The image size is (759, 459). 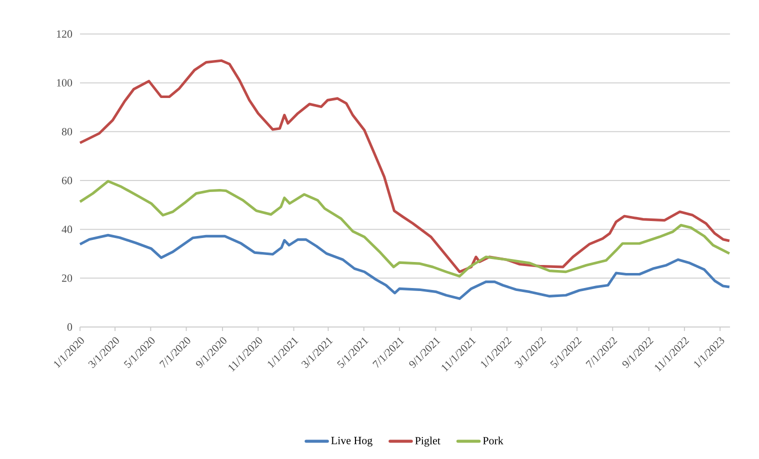 I want to click on y-tick-label: 120, so click(x=64, y=34).